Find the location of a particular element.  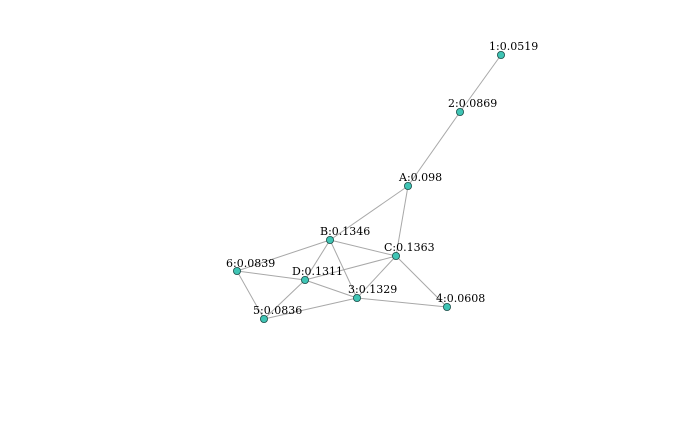

node-dot-B is located at coordinates (329, 239).